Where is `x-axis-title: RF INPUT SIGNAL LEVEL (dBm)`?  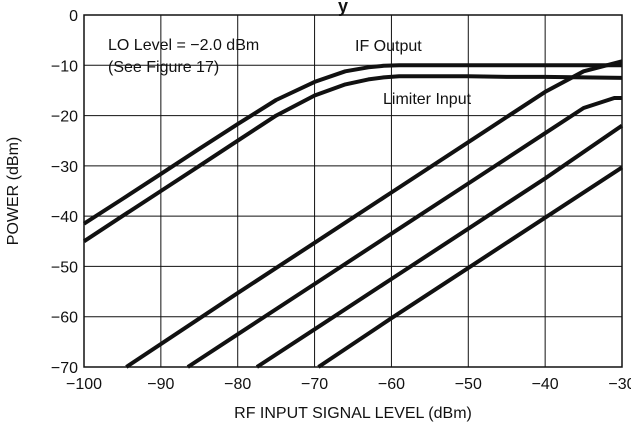
x-axis-title: RF INPUT SIGNAL LEVEL (dBm) is located at coordinates (353, 413).